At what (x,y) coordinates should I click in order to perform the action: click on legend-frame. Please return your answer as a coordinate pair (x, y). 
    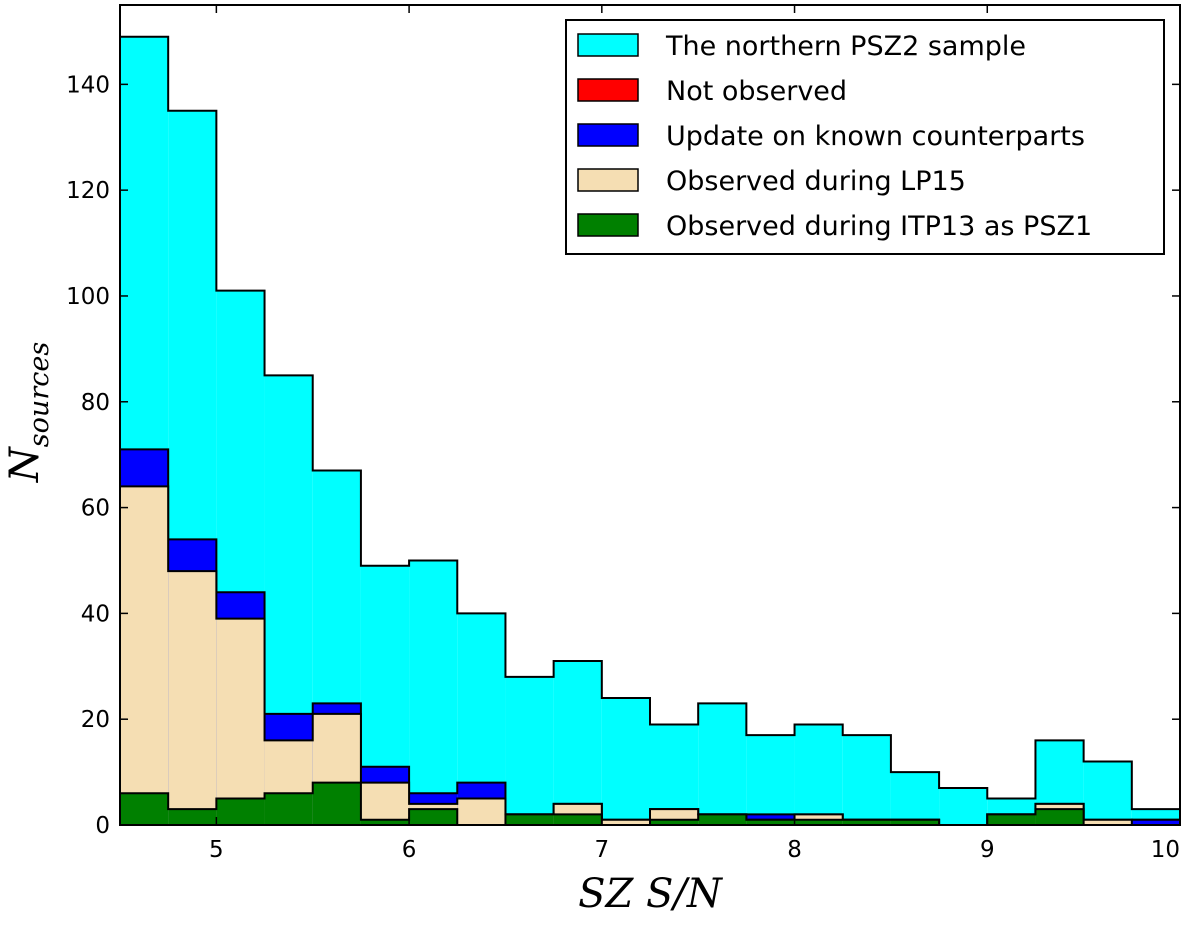
    Looking at the image, I should click on (865, 137).